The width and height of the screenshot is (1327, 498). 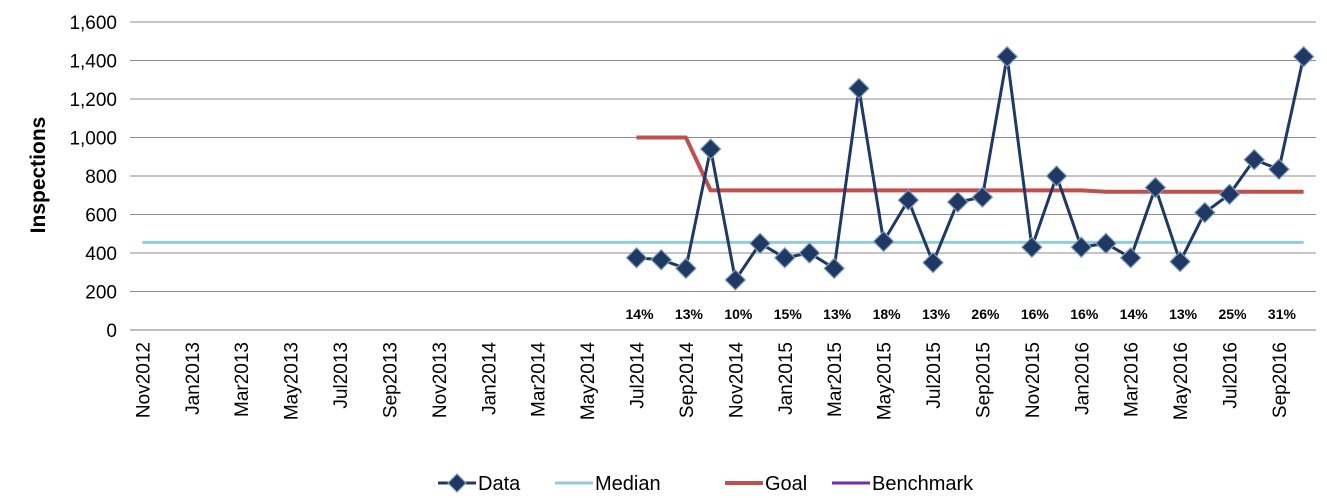 What do you see at coordinates (628, 484) in the screenshot?
I see `legend-label: Median` at bounding box center [628, 484].